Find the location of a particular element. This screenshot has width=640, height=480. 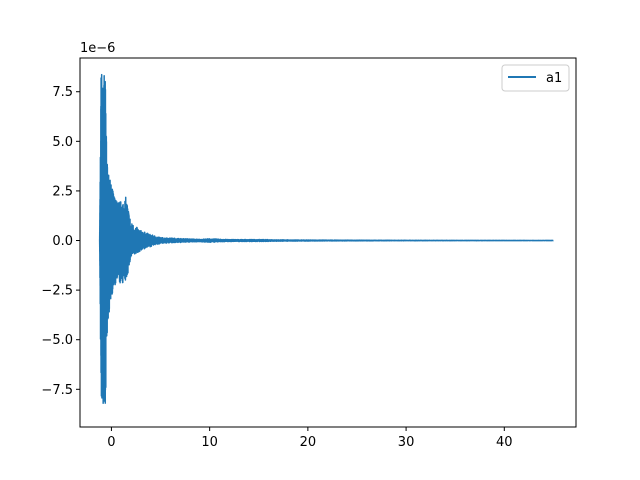

y-tick-label-1: −5.0 is located at coordinates (57, 340).